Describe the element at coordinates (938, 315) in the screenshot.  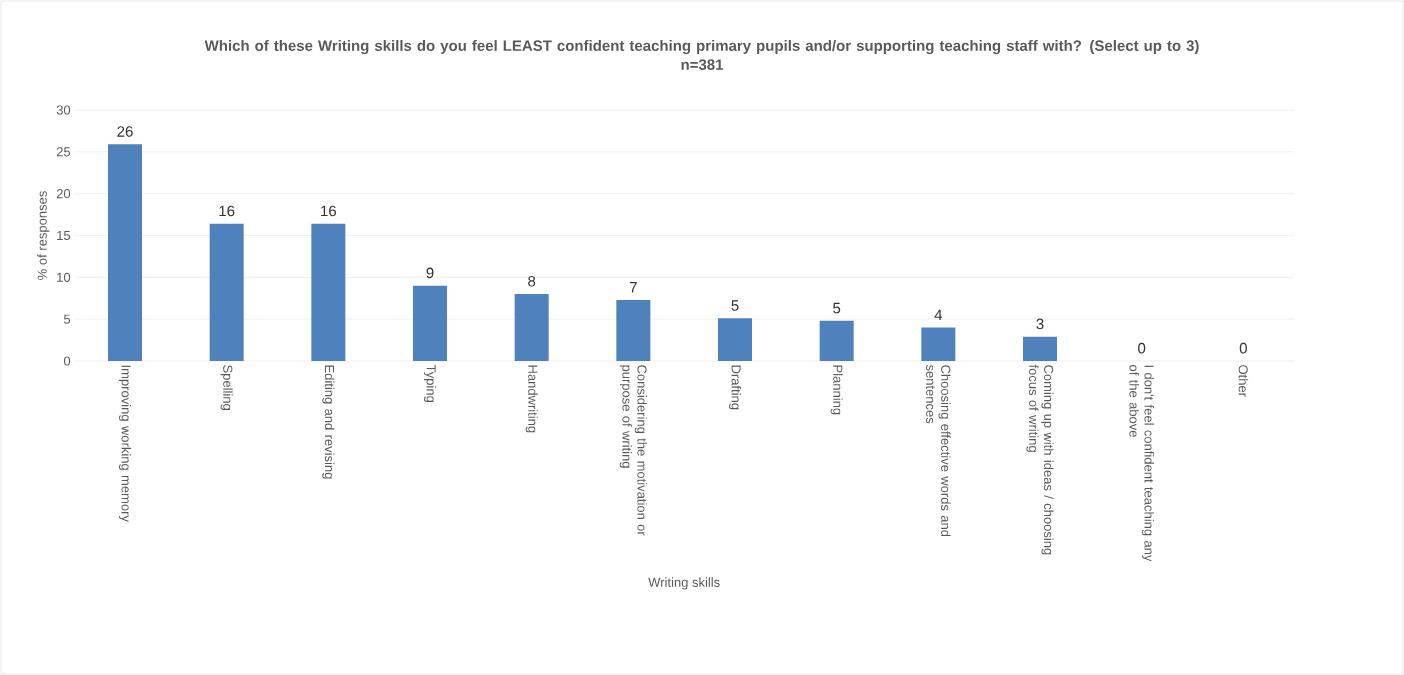
I see `data-label: 4` at that location.